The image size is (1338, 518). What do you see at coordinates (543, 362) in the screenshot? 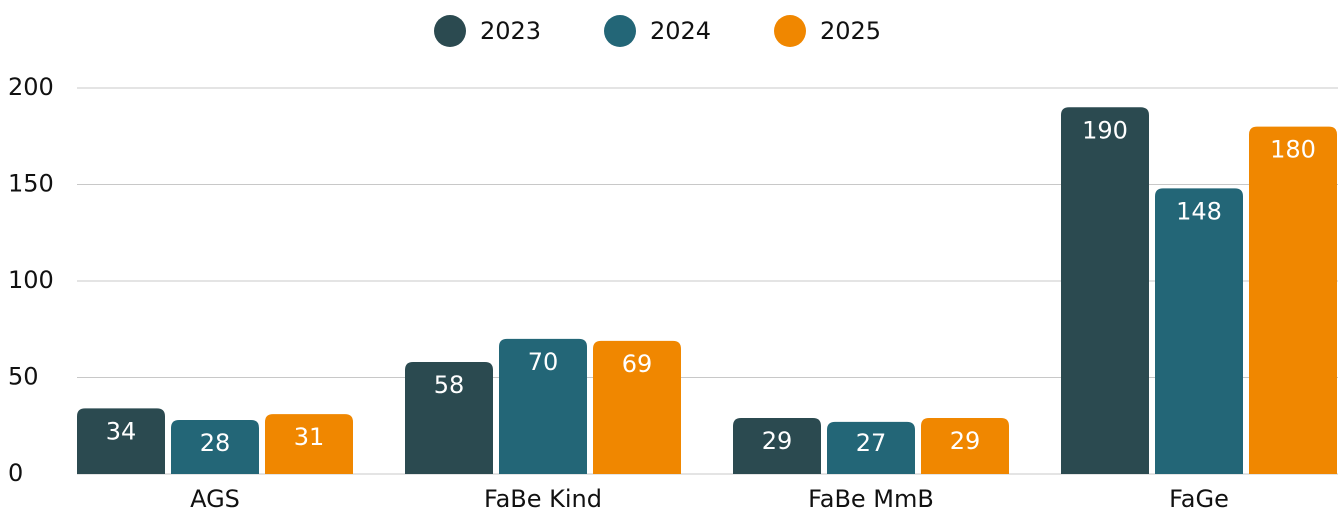
I see `data-label: 70` at bounding box center [543, 362].